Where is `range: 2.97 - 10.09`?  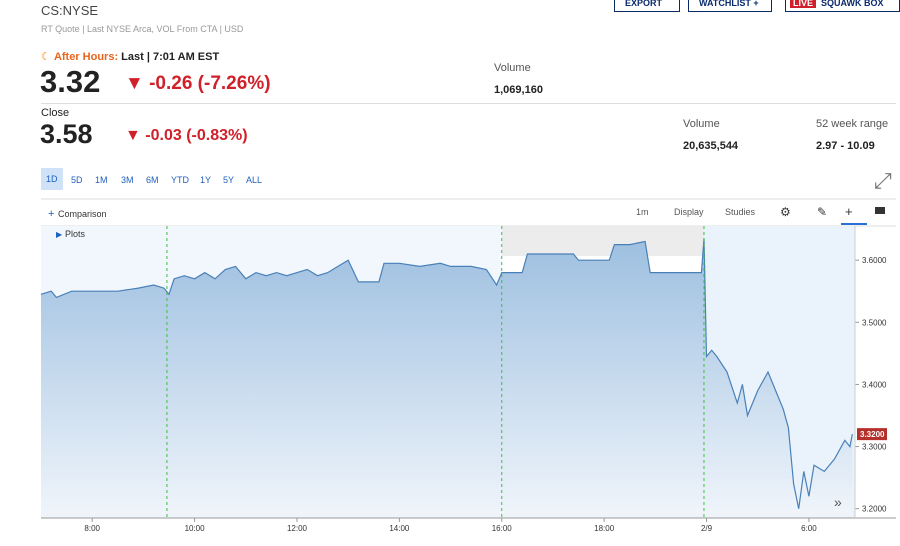 range: 2.97 - 10.09 is located at coordinates (845, 146).